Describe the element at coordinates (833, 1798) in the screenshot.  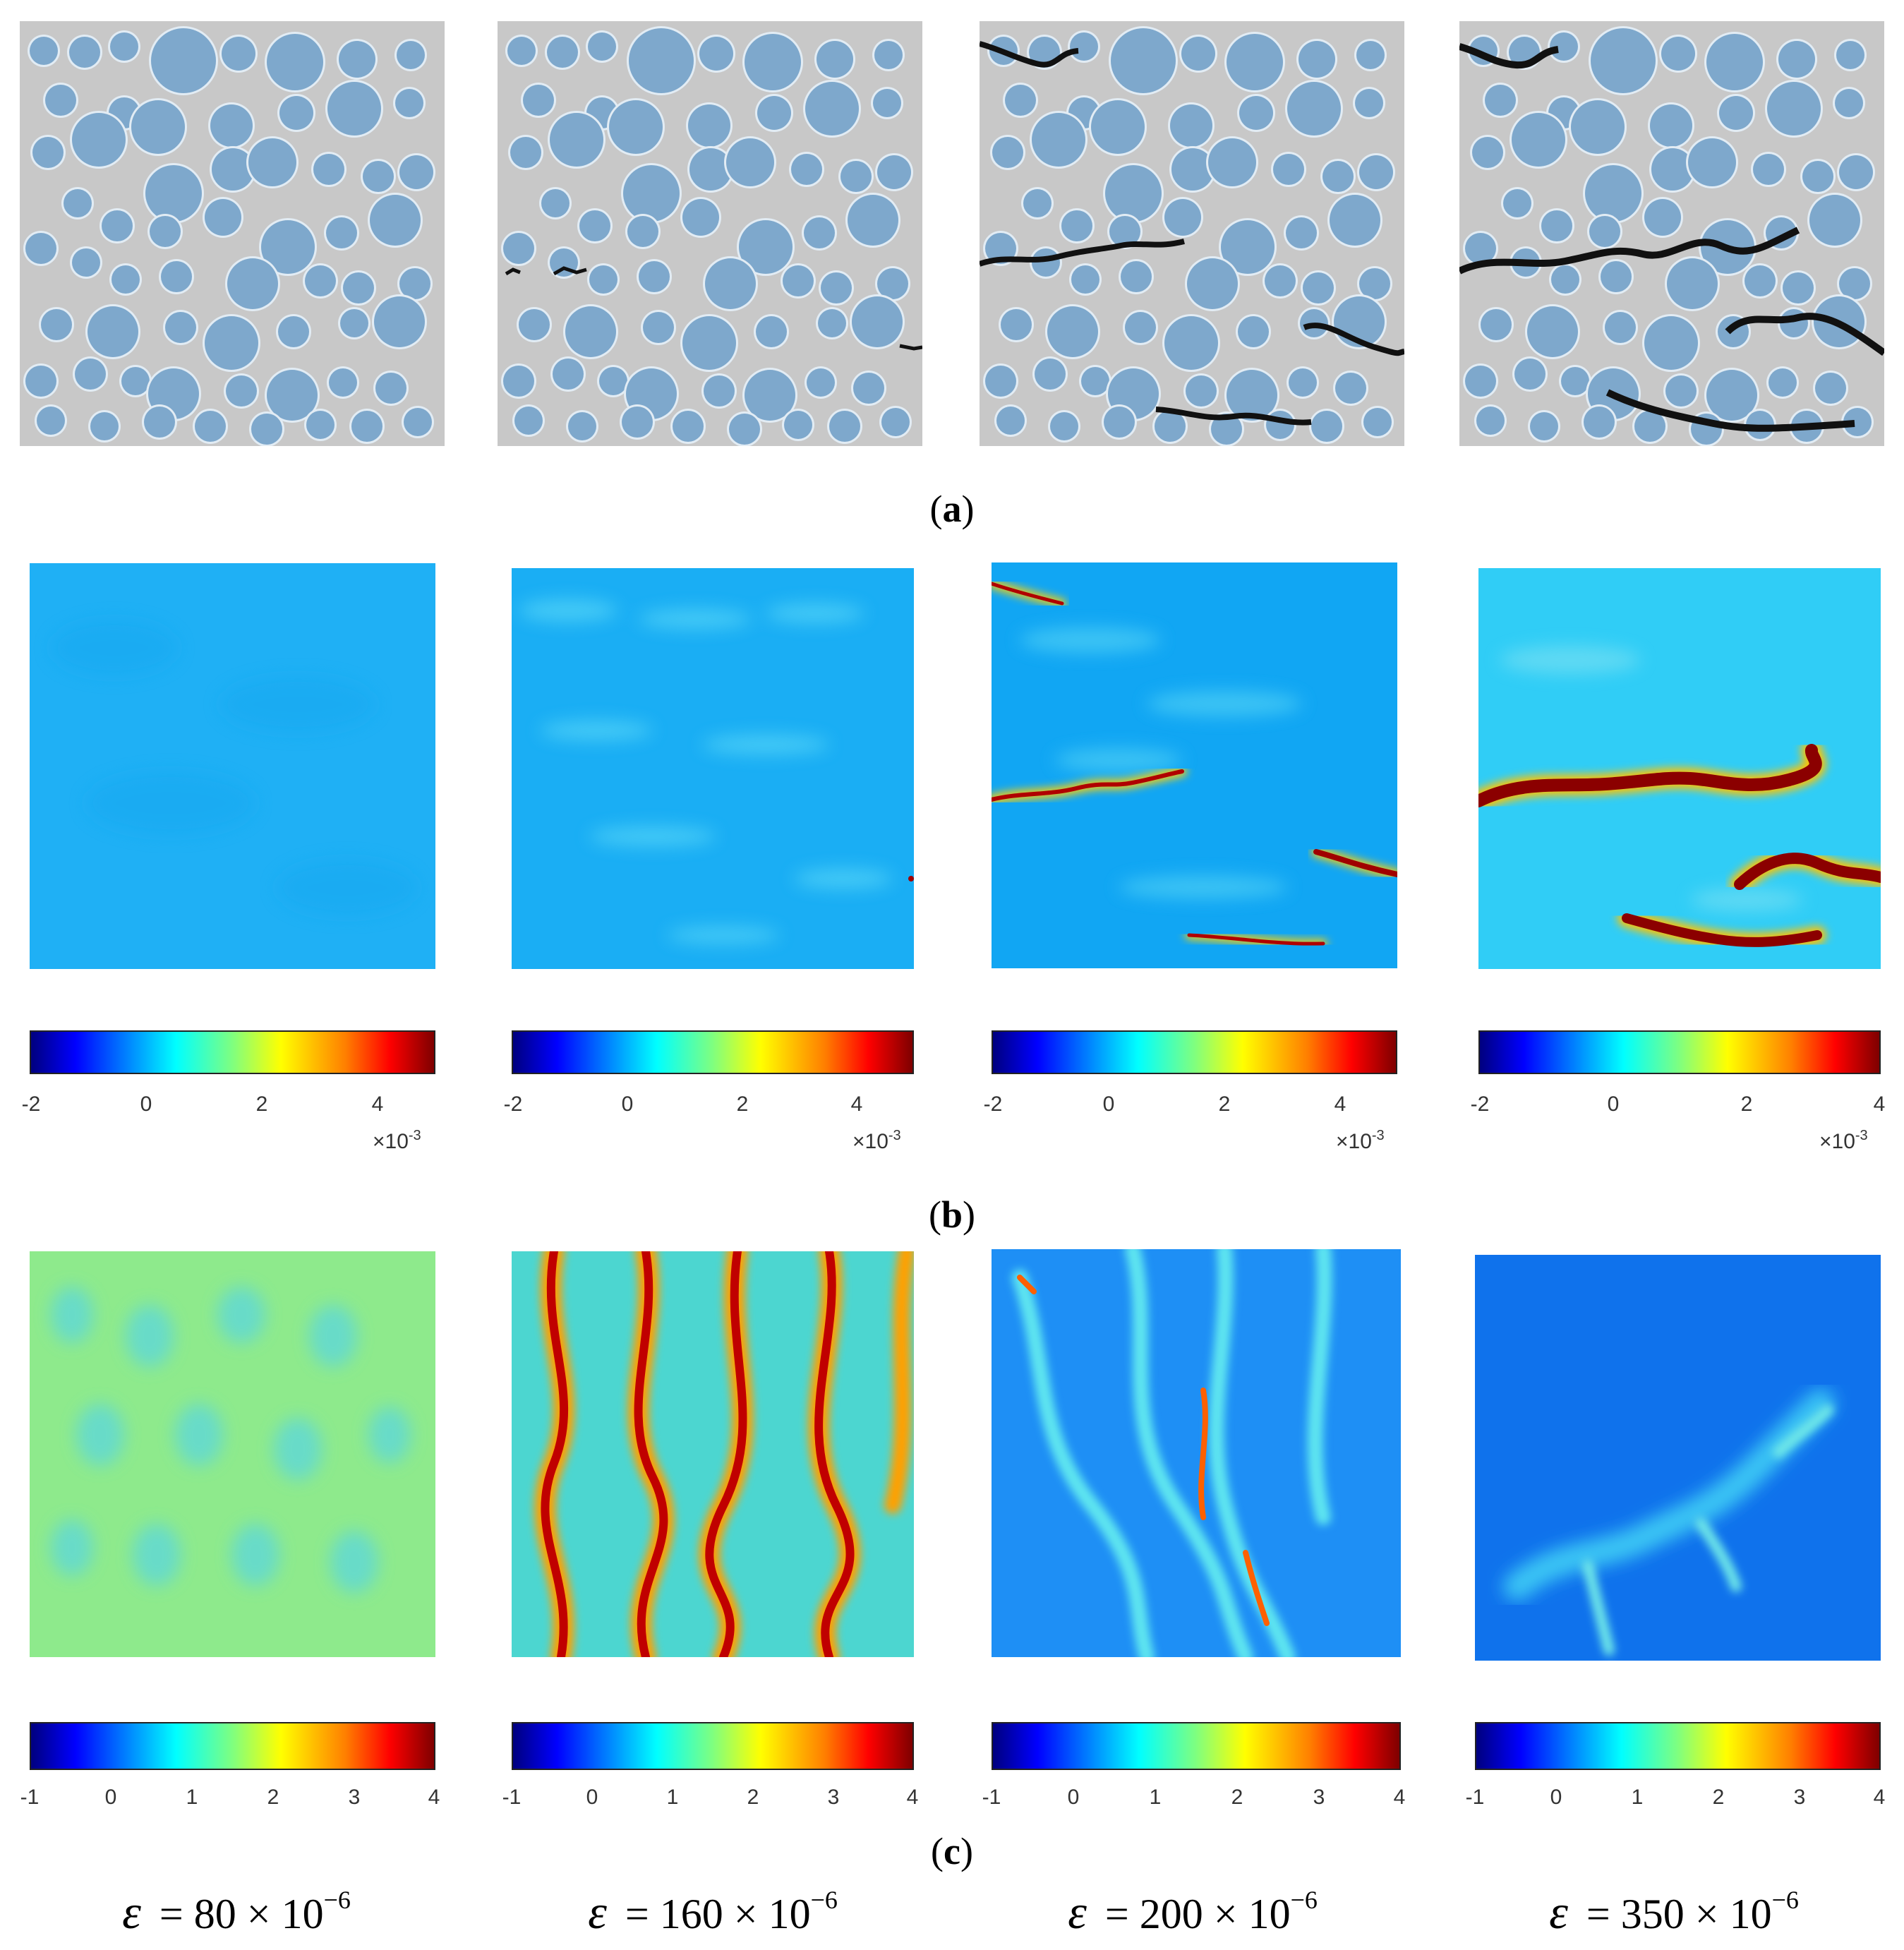
I see `cbar-c2-tick: 3` at that location.